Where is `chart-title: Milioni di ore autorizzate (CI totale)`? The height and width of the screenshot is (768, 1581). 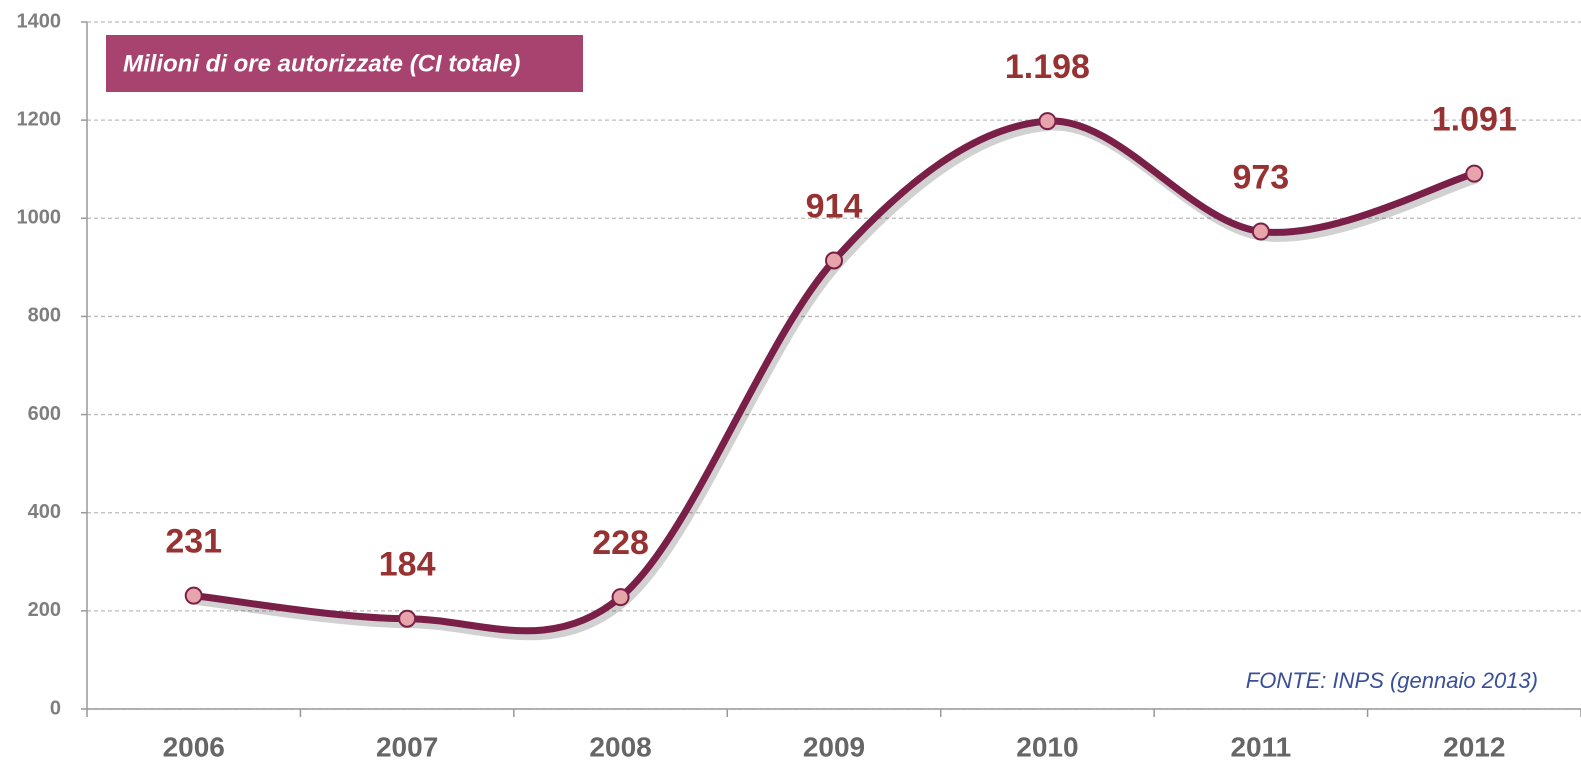
chart-title: Milioni di ore autorizzate (CI totale) is located at coordinates (321, 63).